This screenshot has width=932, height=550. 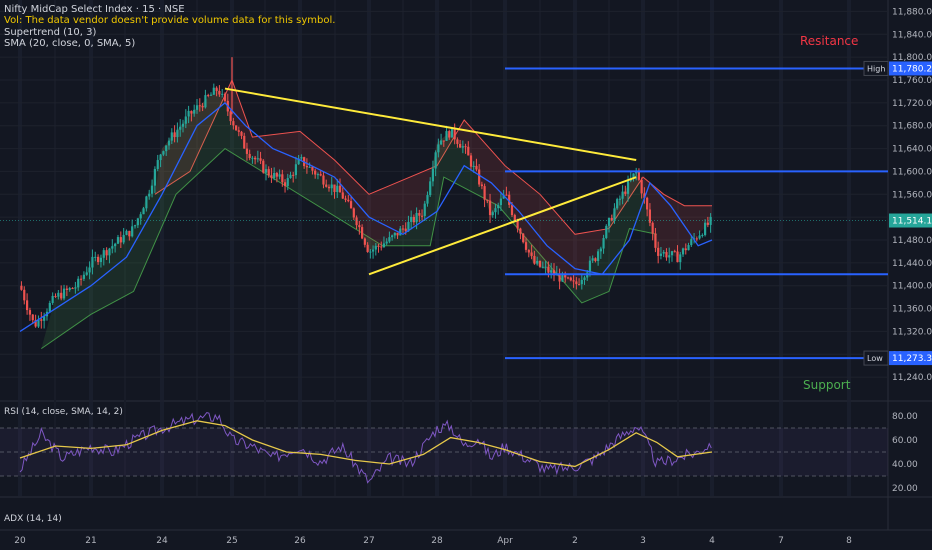 I want to click on time-axis: 20 21 24 25 26 27 28 Apr 2 3 4 7 8, so click(x=433, y=541).